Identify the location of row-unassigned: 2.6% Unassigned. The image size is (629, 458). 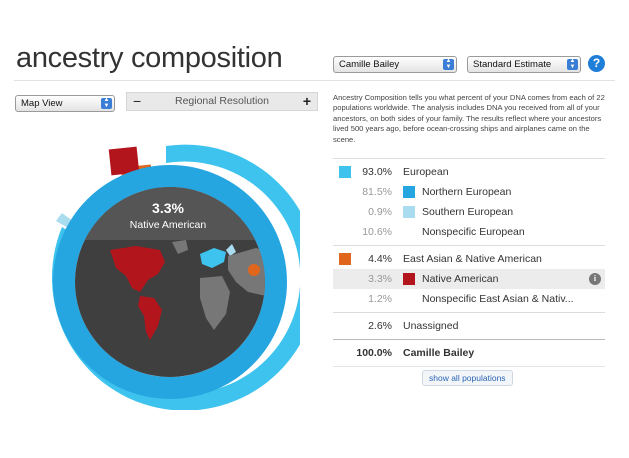
(469, 326).